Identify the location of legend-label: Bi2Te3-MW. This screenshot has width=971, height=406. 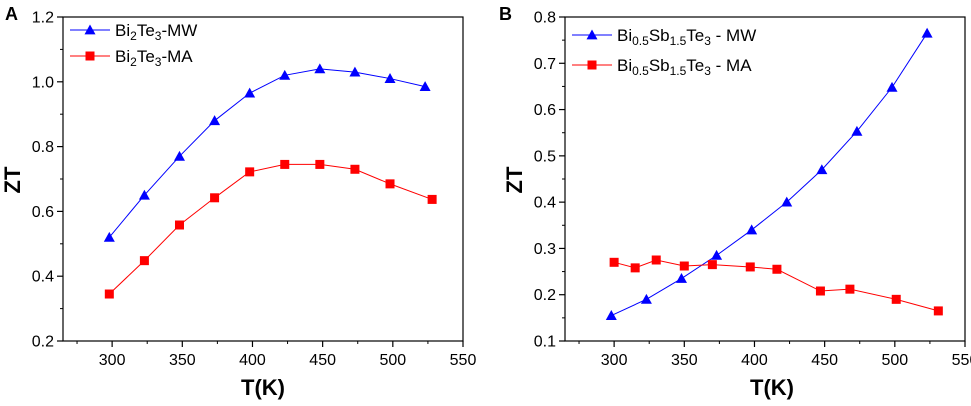
(156, 32).